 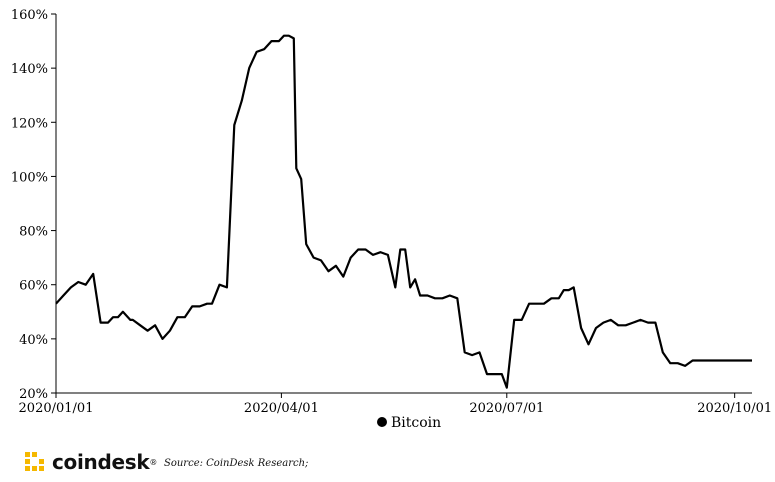 What do you see at coordinates (153, 462) in the screenshot?
I see `brand-registered-mark: ®` at bounding box center [153, 462].